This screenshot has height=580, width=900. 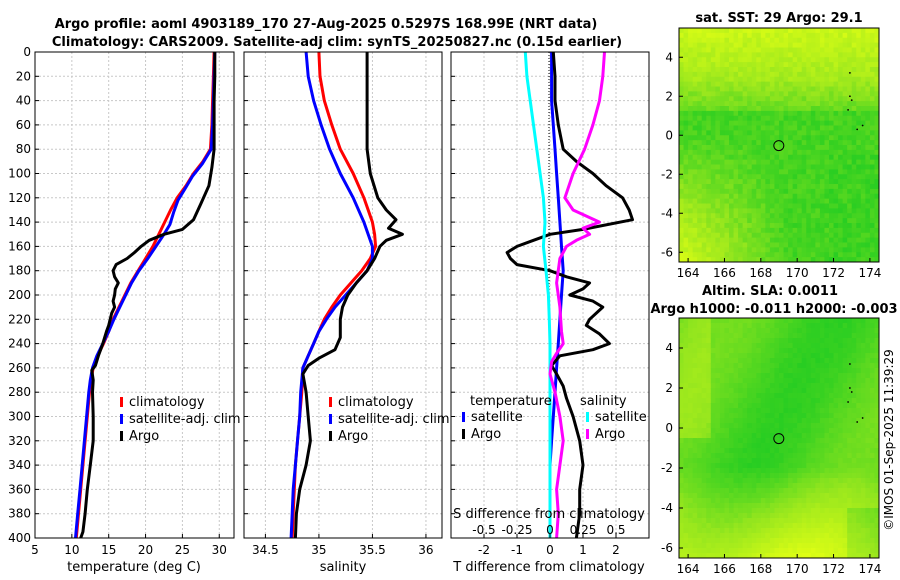 I want to click on lon-tick-label: 174, so click(x=869, y=273).